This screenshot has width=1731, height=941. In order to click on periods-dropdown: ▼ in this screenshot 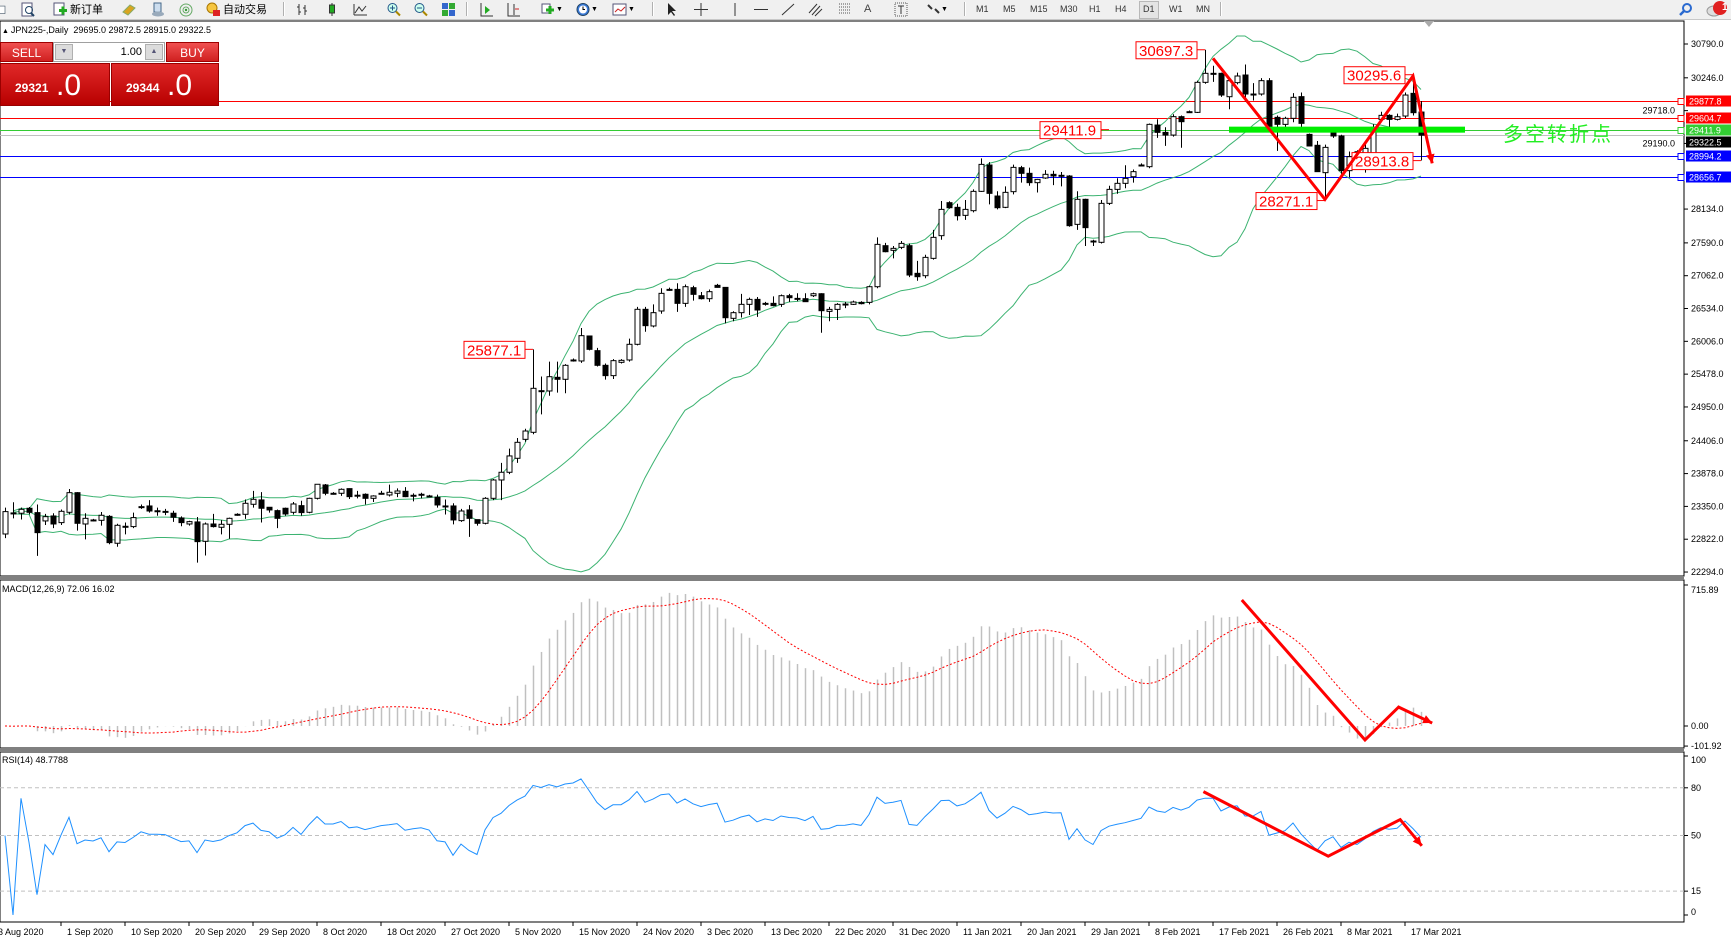, I will do `click(586, 9)`.